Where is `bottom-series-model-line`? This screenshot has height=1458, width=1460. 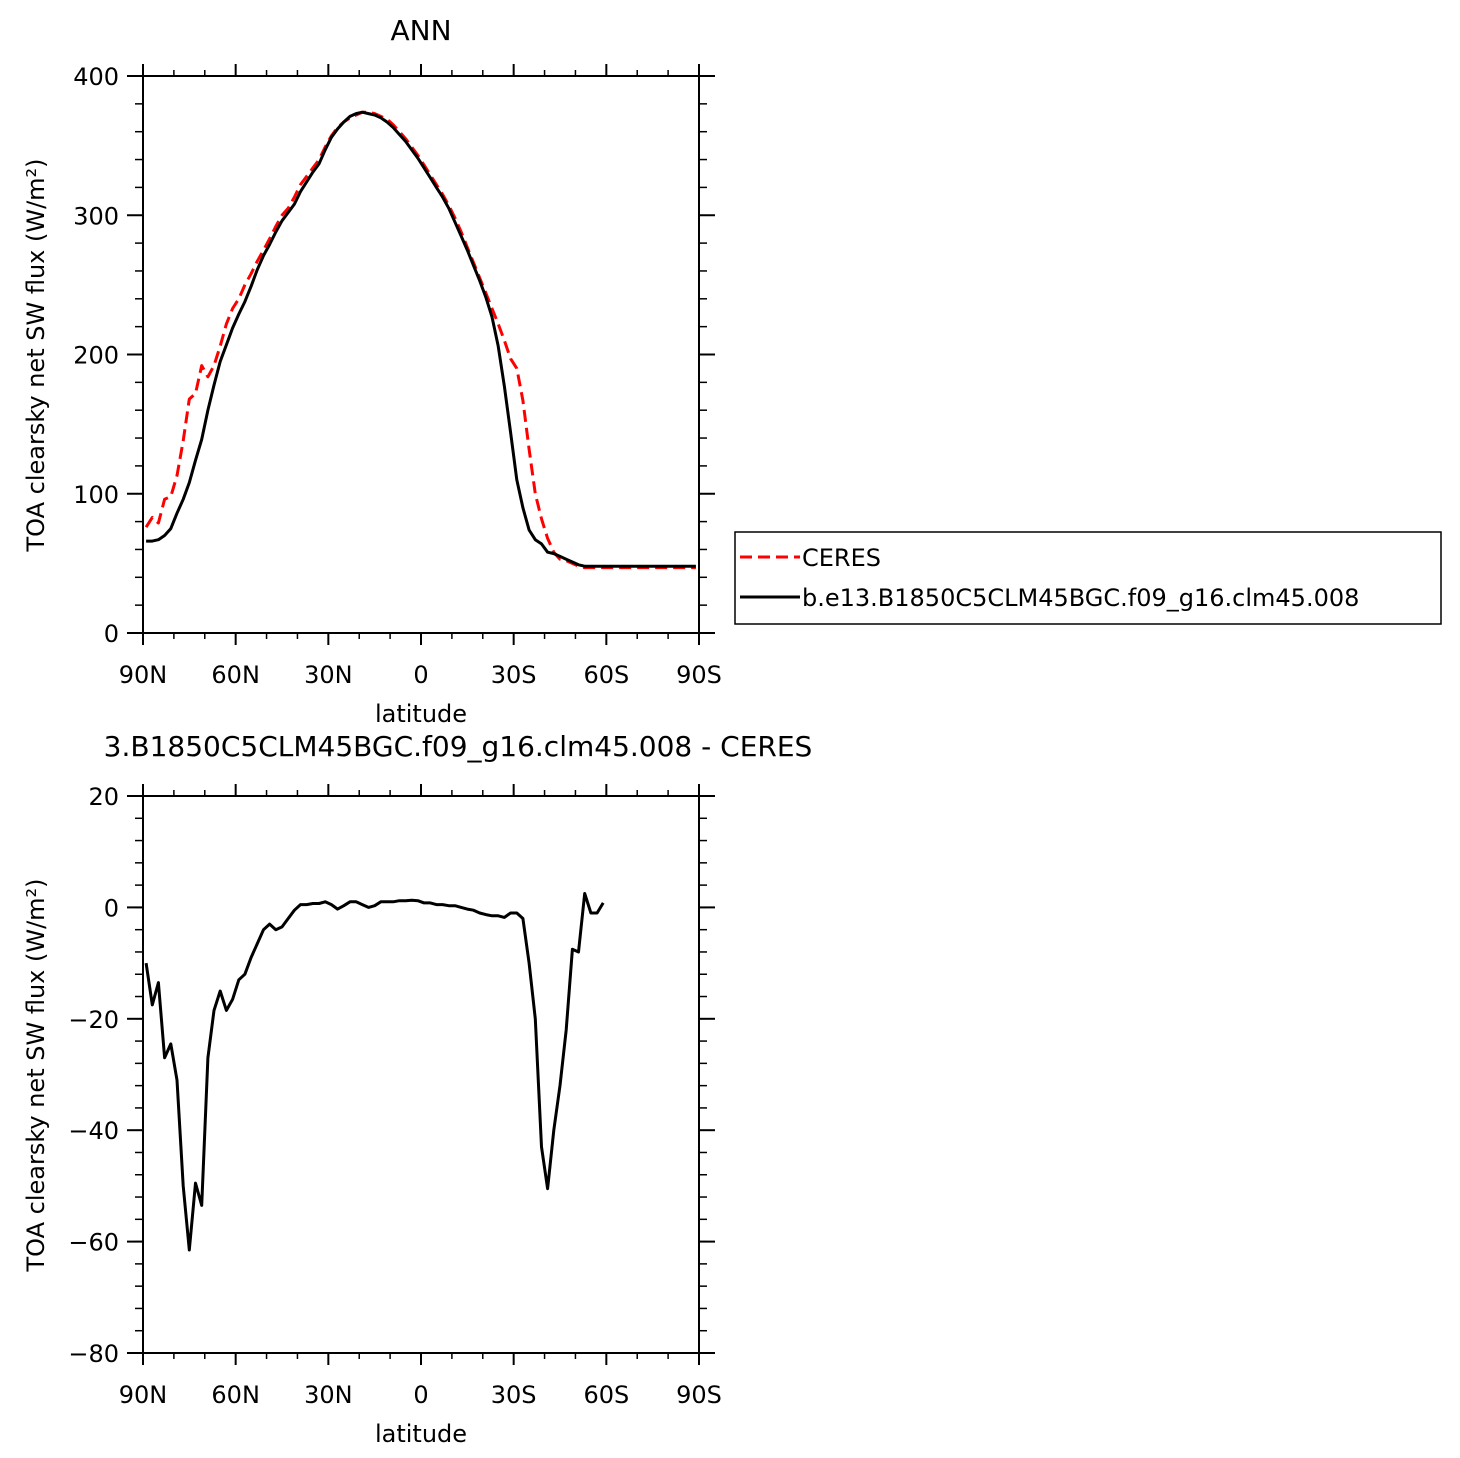 bottom-series-model-line is located at coordinates (374, 1072).